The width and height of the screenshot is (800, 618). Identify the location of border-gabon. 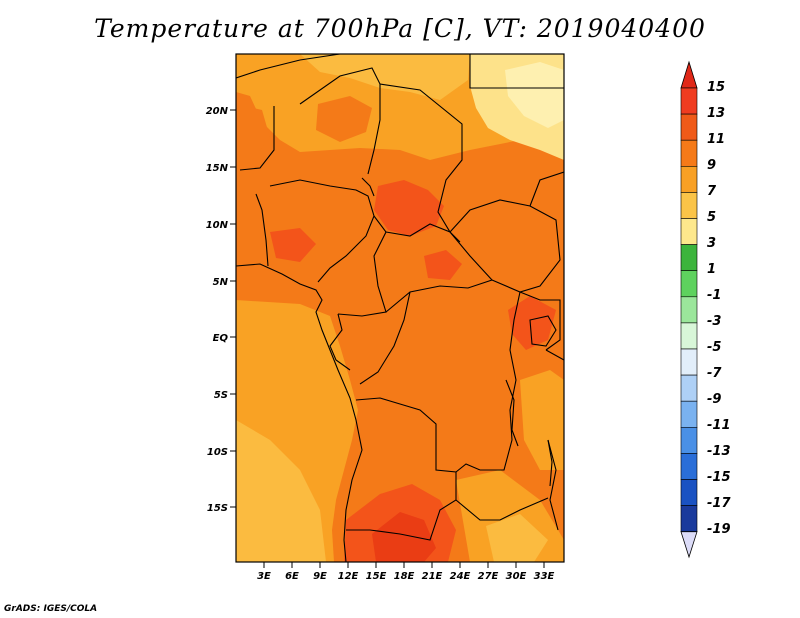
(340, 342).